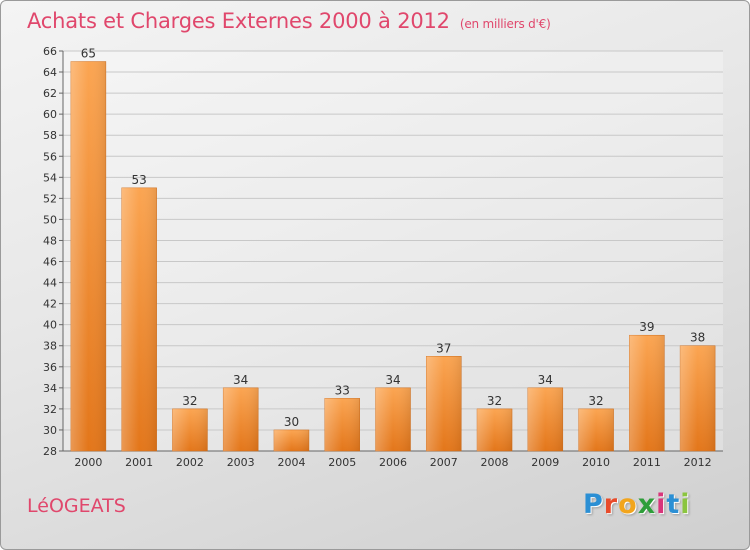 The width and height of the screenshot is (750, 550). Describe the element at coordinates (50, 93) in the screenshot. I see `y-tick-label: 62` at that location.